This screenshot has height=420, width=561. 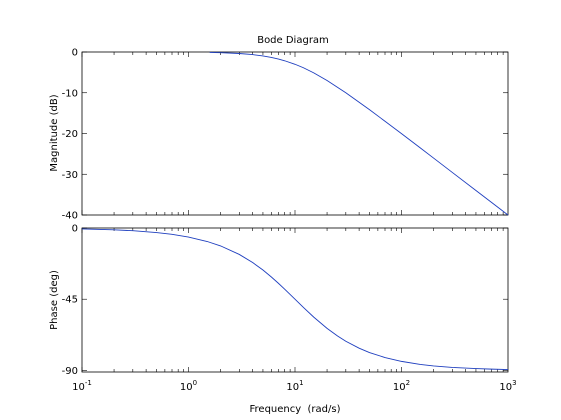 I want to click on magnitude-y-tick-label: -20, so click(x=70, y=134).